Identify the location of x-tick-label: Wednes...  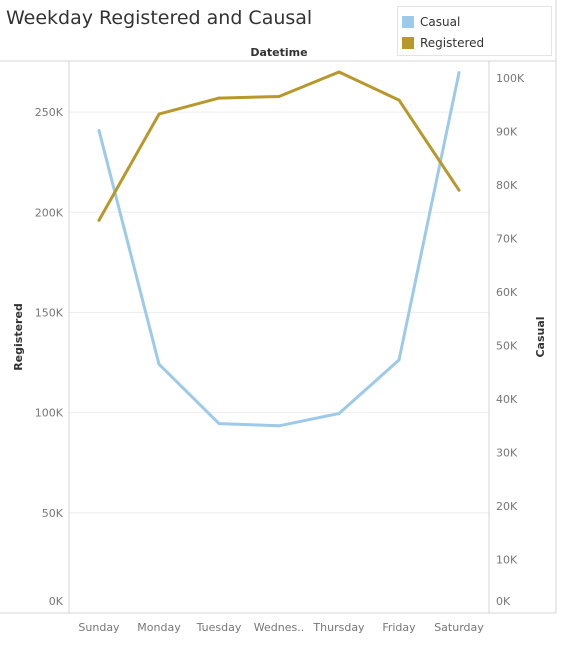
(279, 627).